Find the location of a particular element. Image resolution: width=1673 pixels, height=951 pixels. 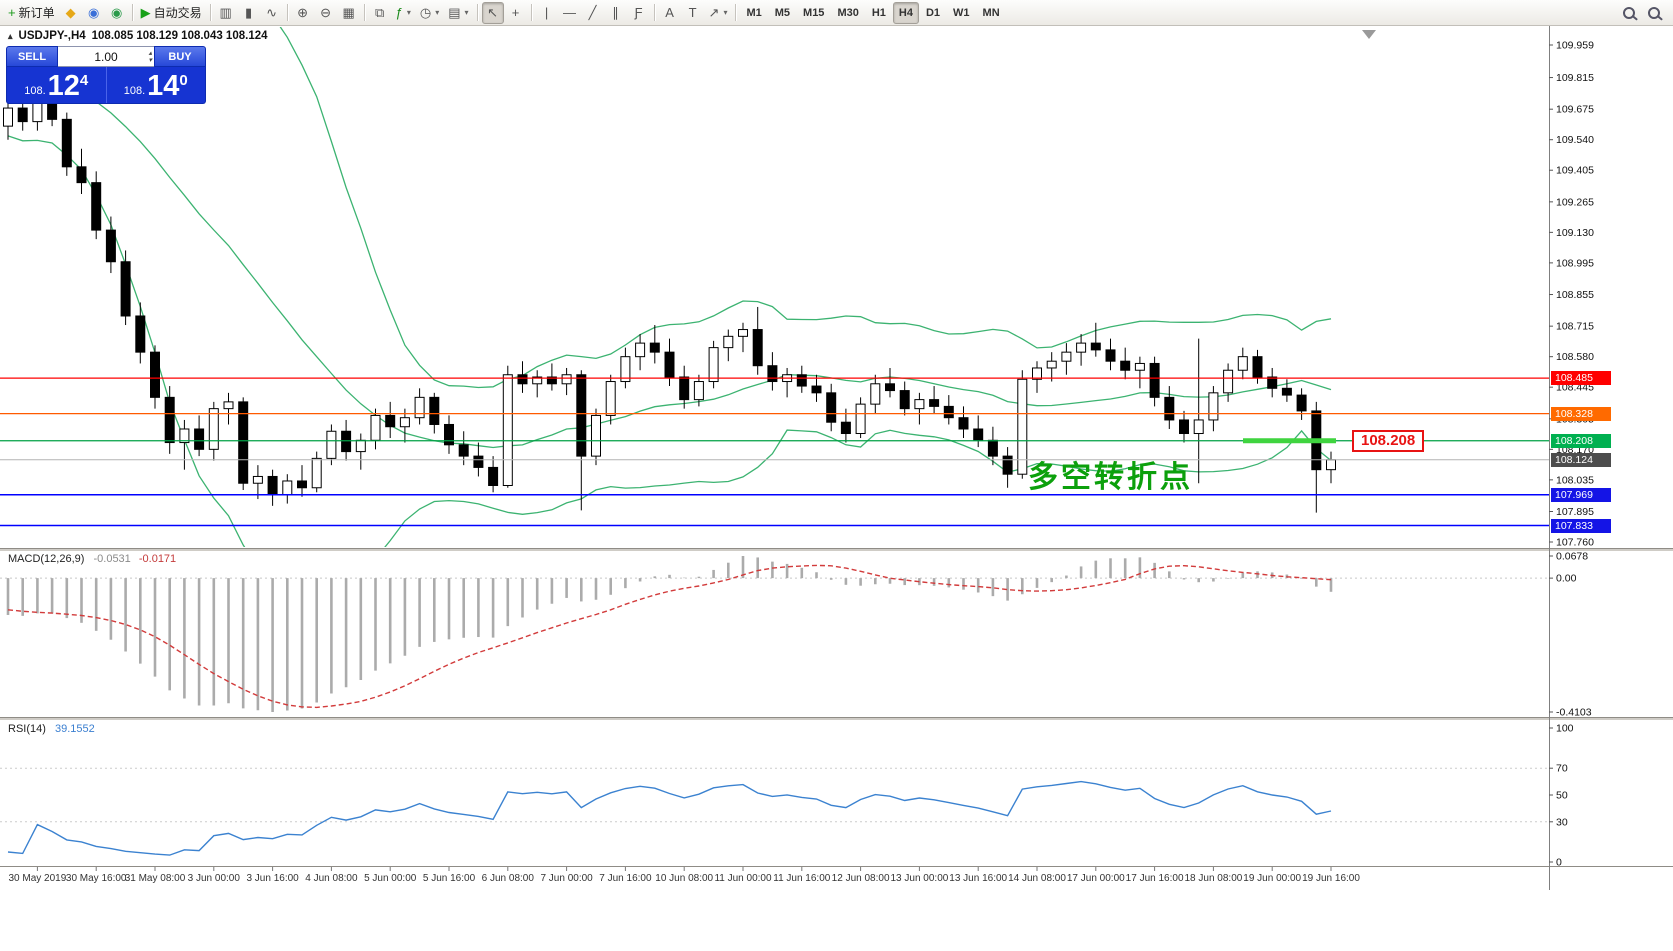

macd-indicator-label: MACD(12,26,9) -0.0531 -0.0171 is located at coordinates (92, 559).